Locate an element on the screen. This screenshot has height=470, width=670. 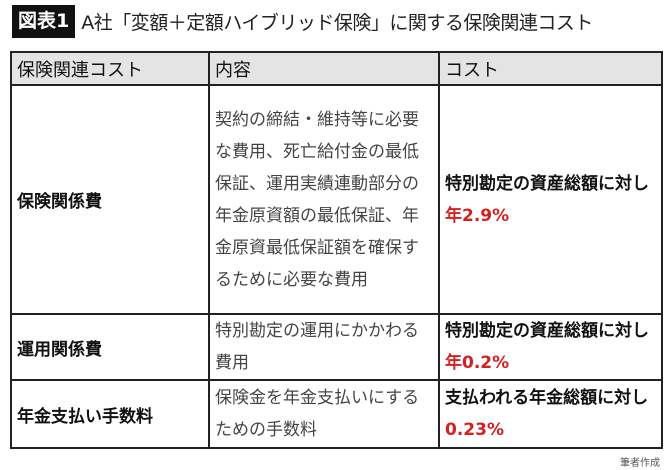
table-row: 運用関係費 特別勘定の運用にかかわる費用 特別勘定の資産総額に対し年0.2% is located at coordinates (336, 347).